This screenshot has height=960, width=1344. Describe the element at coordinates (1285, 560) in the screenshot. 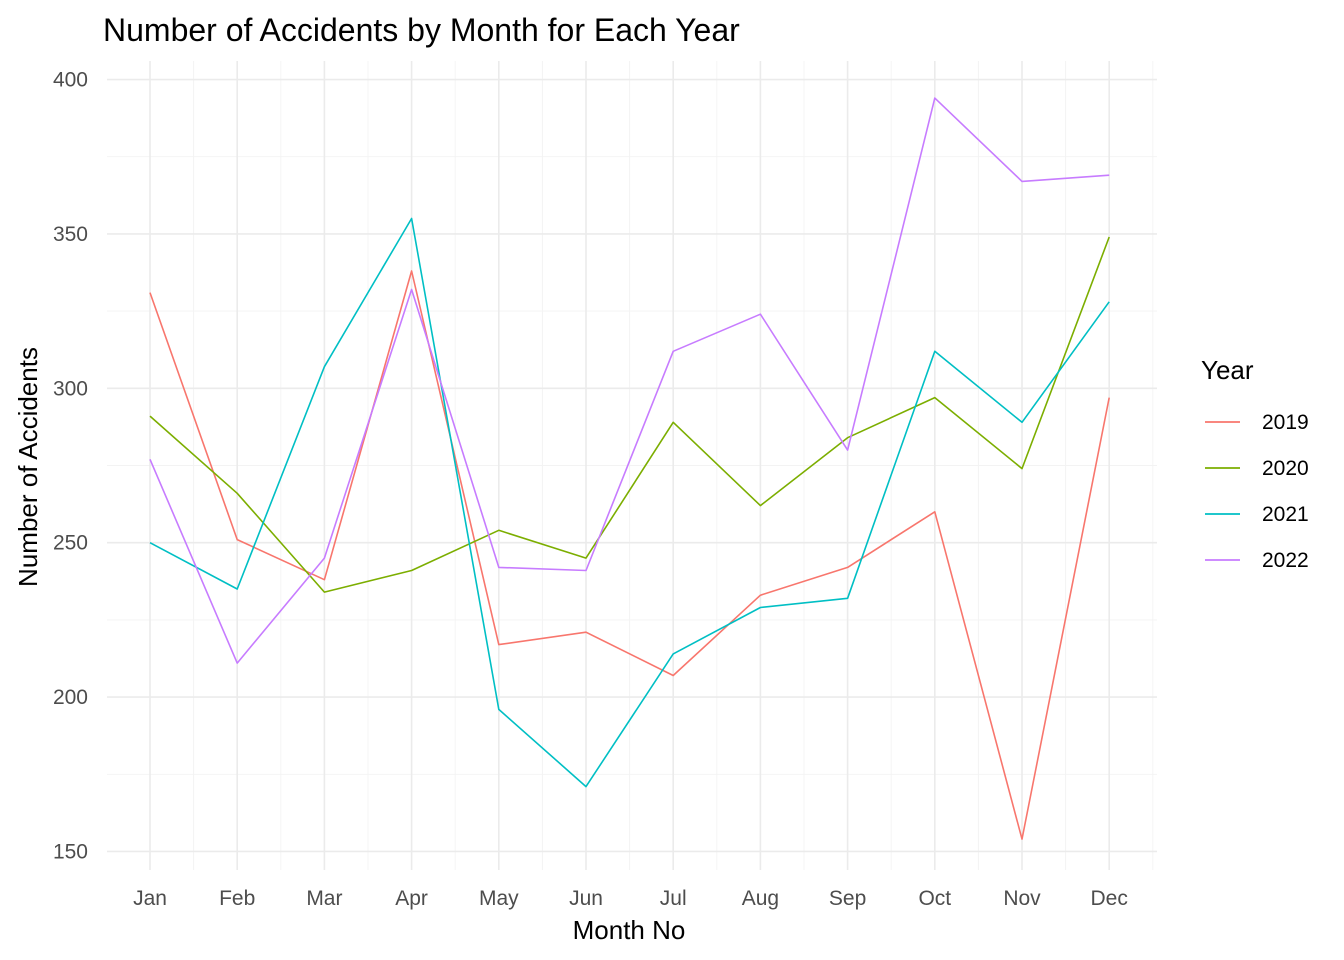

I see `legend-label-2022: 2022` at that location.